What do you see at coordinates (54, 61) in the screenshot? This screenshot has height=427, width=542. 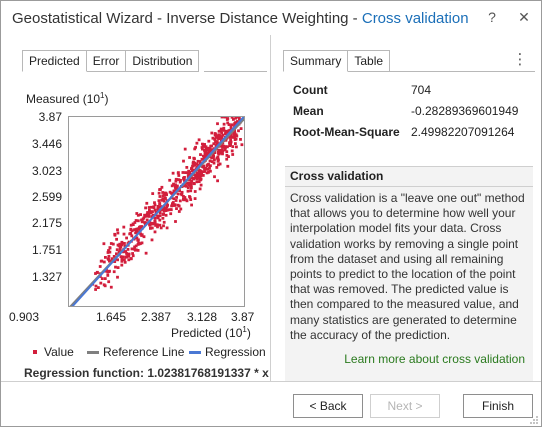 I see `tab-predicted: Predicted` at bounding box center [54, 61].